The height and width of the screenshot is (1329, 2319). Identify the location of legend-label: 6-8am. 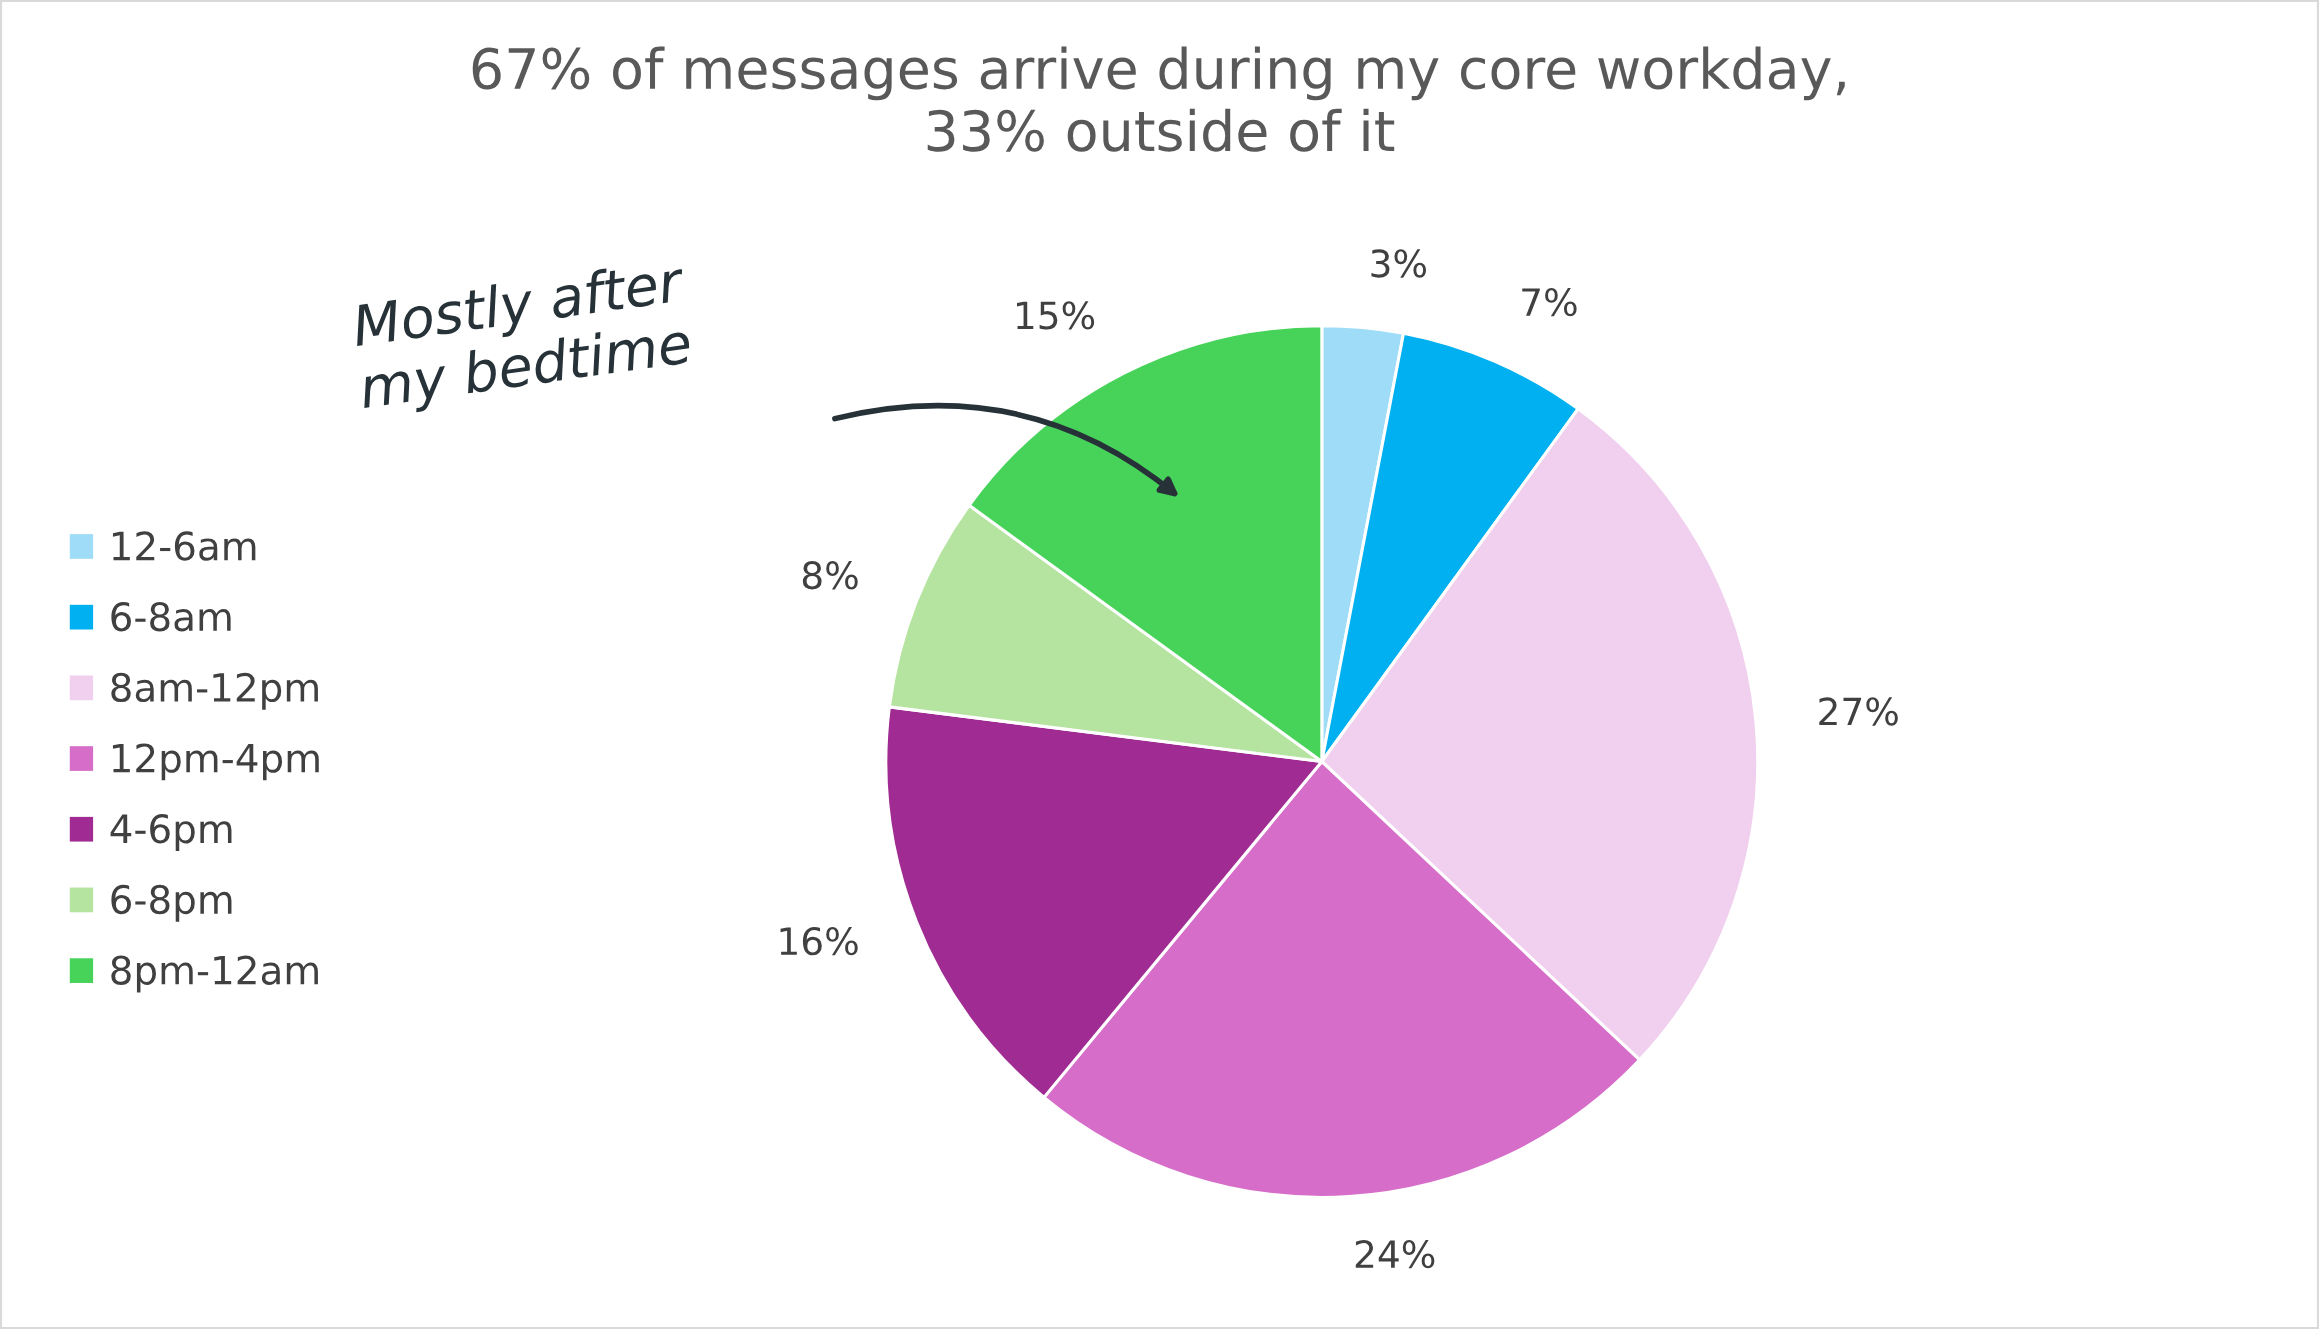
(171, 617).